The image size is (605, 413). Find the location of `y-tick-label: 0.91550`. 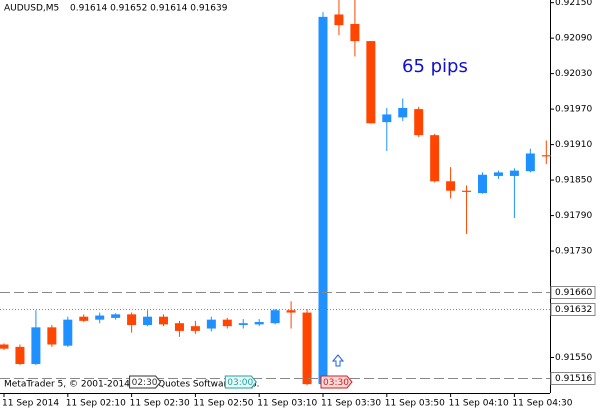

y-tick-label: 0.91550 is located at coordinates (573, 358).